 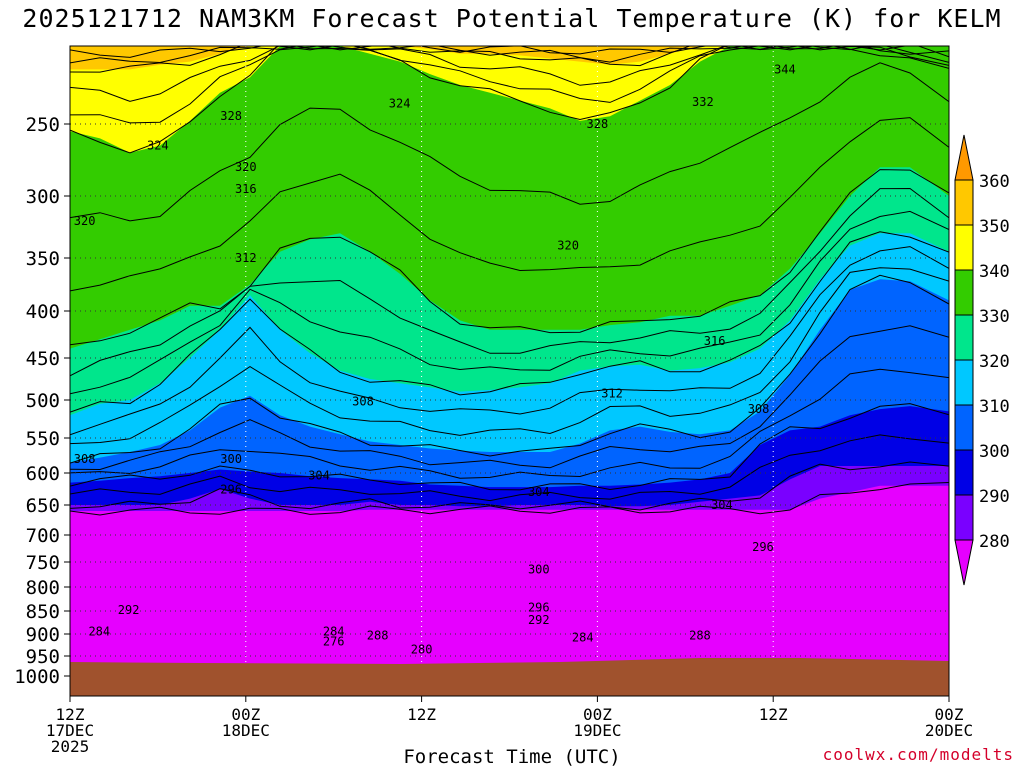 I want to click on x-tick-day: 17DEC, so click(x=70, y=730).